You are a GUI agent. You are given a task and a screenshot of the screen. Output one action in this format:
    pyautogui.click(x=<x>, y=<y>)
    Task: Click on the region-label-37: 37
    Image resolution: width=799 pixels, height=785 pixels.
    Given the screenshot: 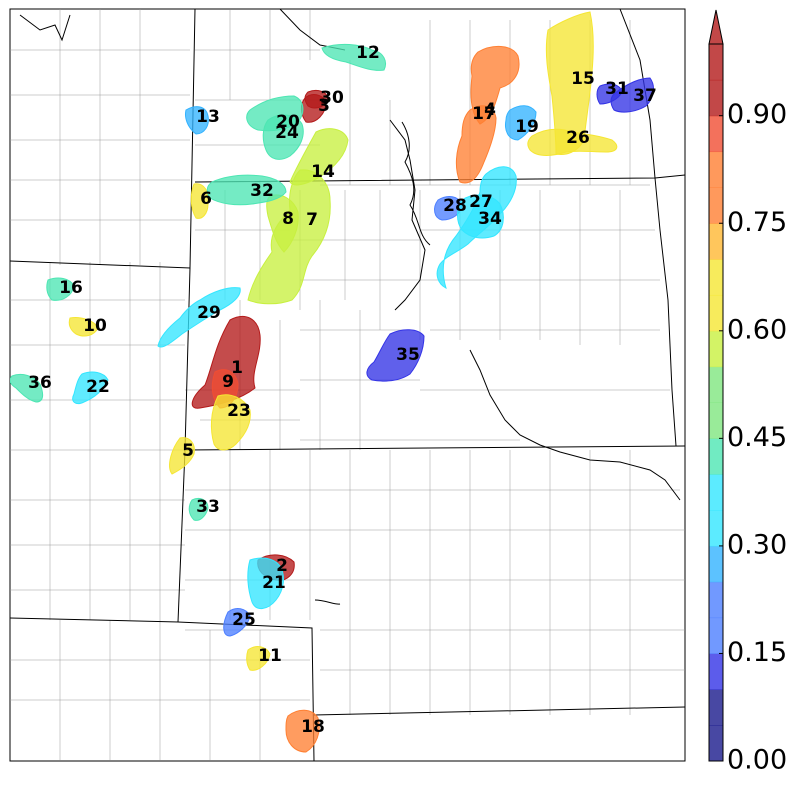 What is the action you would take?
    pyautogui.click(x=645, y=96)
    